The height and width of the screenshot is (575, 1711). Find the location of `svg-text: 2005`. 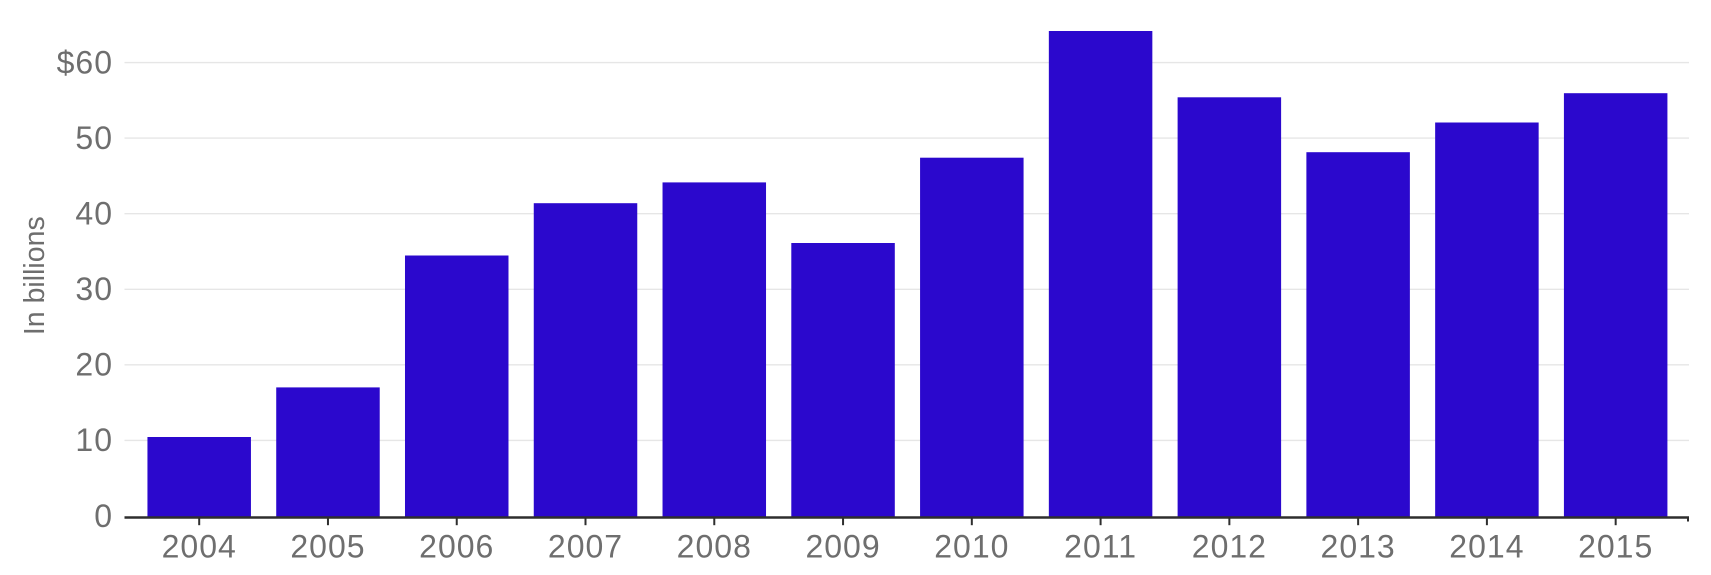

svg-text: 2005 is located at coordinates (327, 547).